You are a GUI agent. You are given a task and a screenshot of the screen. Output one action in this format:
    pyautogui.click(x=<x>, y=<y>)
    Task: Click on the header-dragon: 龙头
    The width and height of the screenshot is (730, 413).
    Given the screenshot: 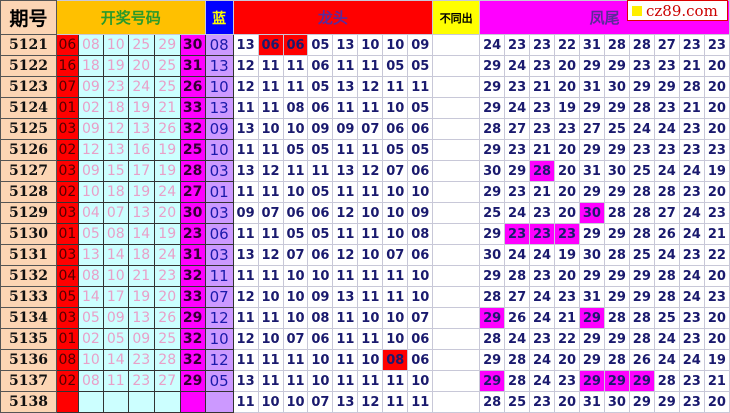 What is the action you would take?
    pyautogui.click(x=333, y=17)
    